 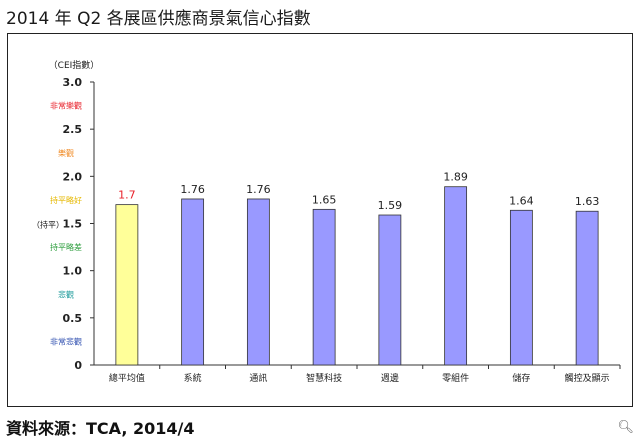 What do you see at coordinates (324, 378) in the screenshot?
I see `x-tick-label: 智慧科技` at bounding box center [324, 378].